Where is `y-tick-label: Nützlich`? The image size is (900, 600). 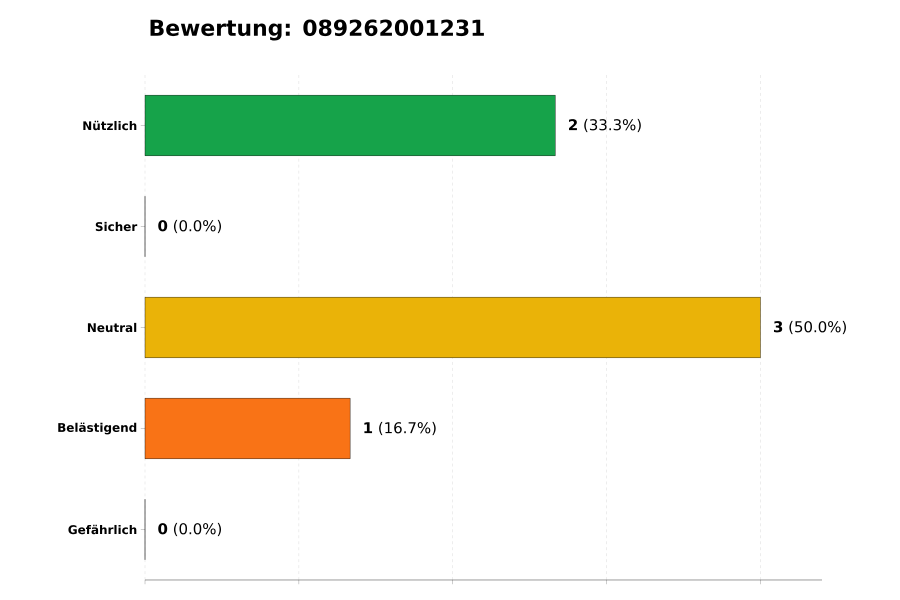
y-tick-label: Nützlich is located at coordinates (109, 125).